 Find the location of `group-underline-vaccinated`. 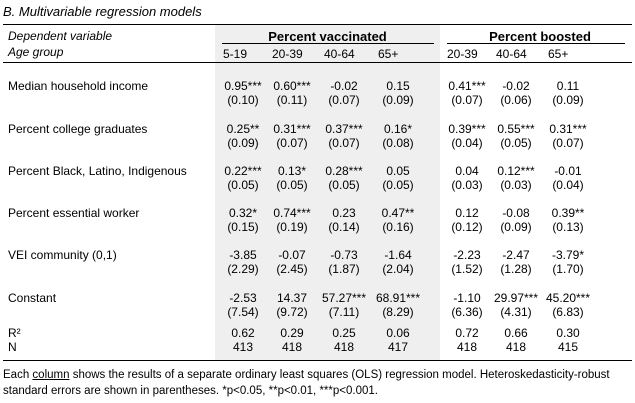

group-underline-vaccinated is located at coordinates (328, 43).